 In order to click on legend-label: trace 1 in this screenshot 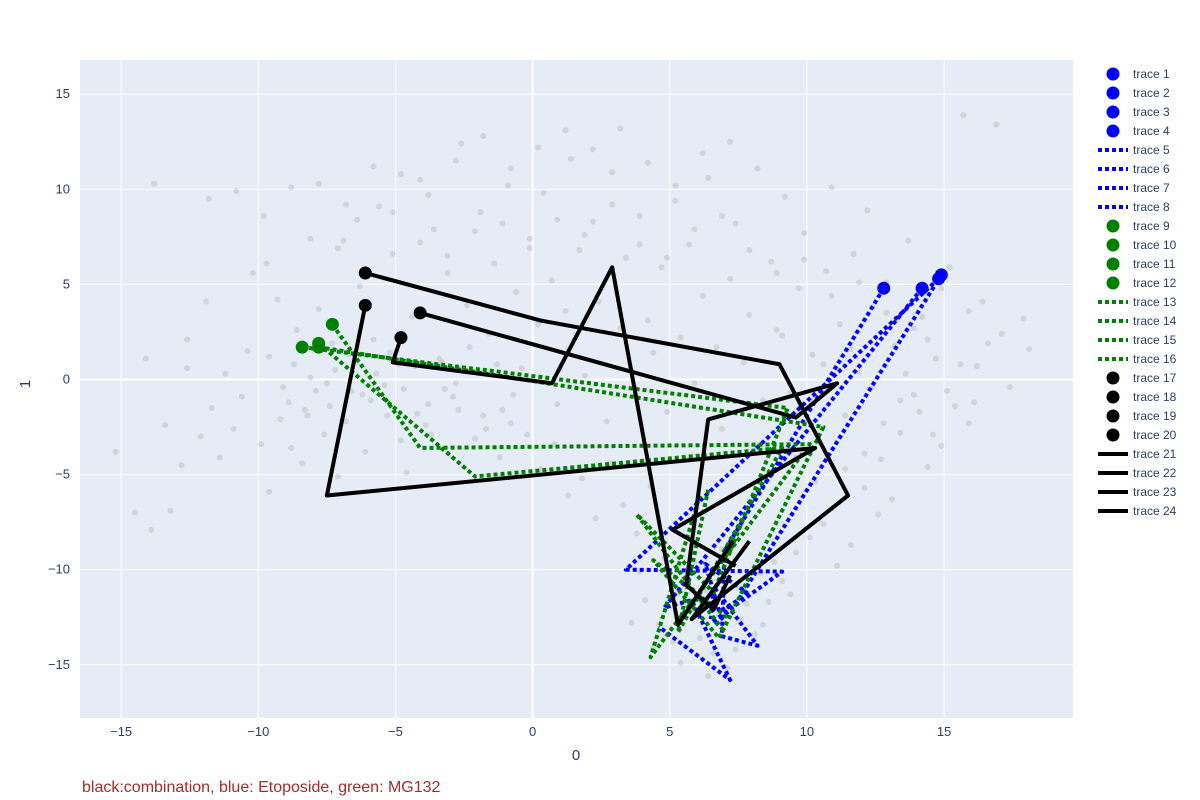, I will do `click(1151, 74)`.